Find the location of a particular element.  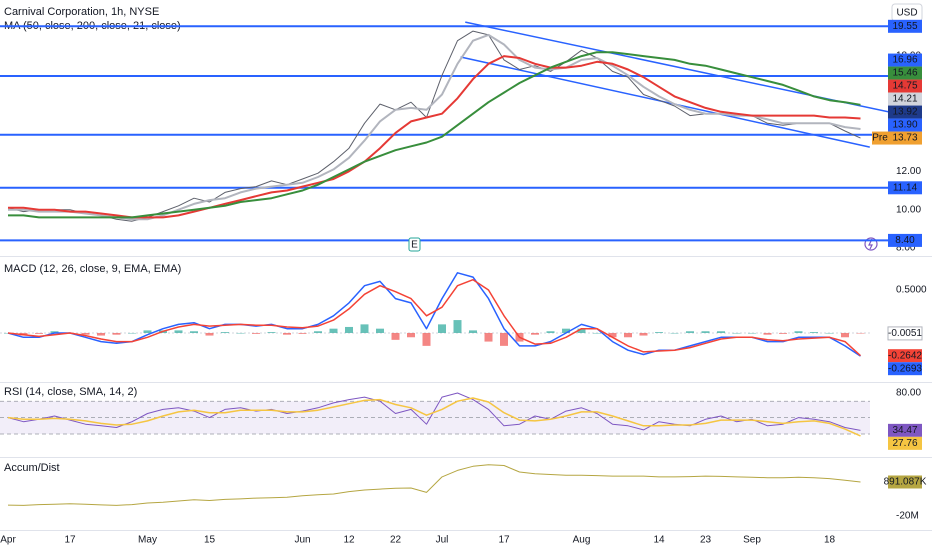

y-tick-label: 10.00 is located at coordinates (908, 209).